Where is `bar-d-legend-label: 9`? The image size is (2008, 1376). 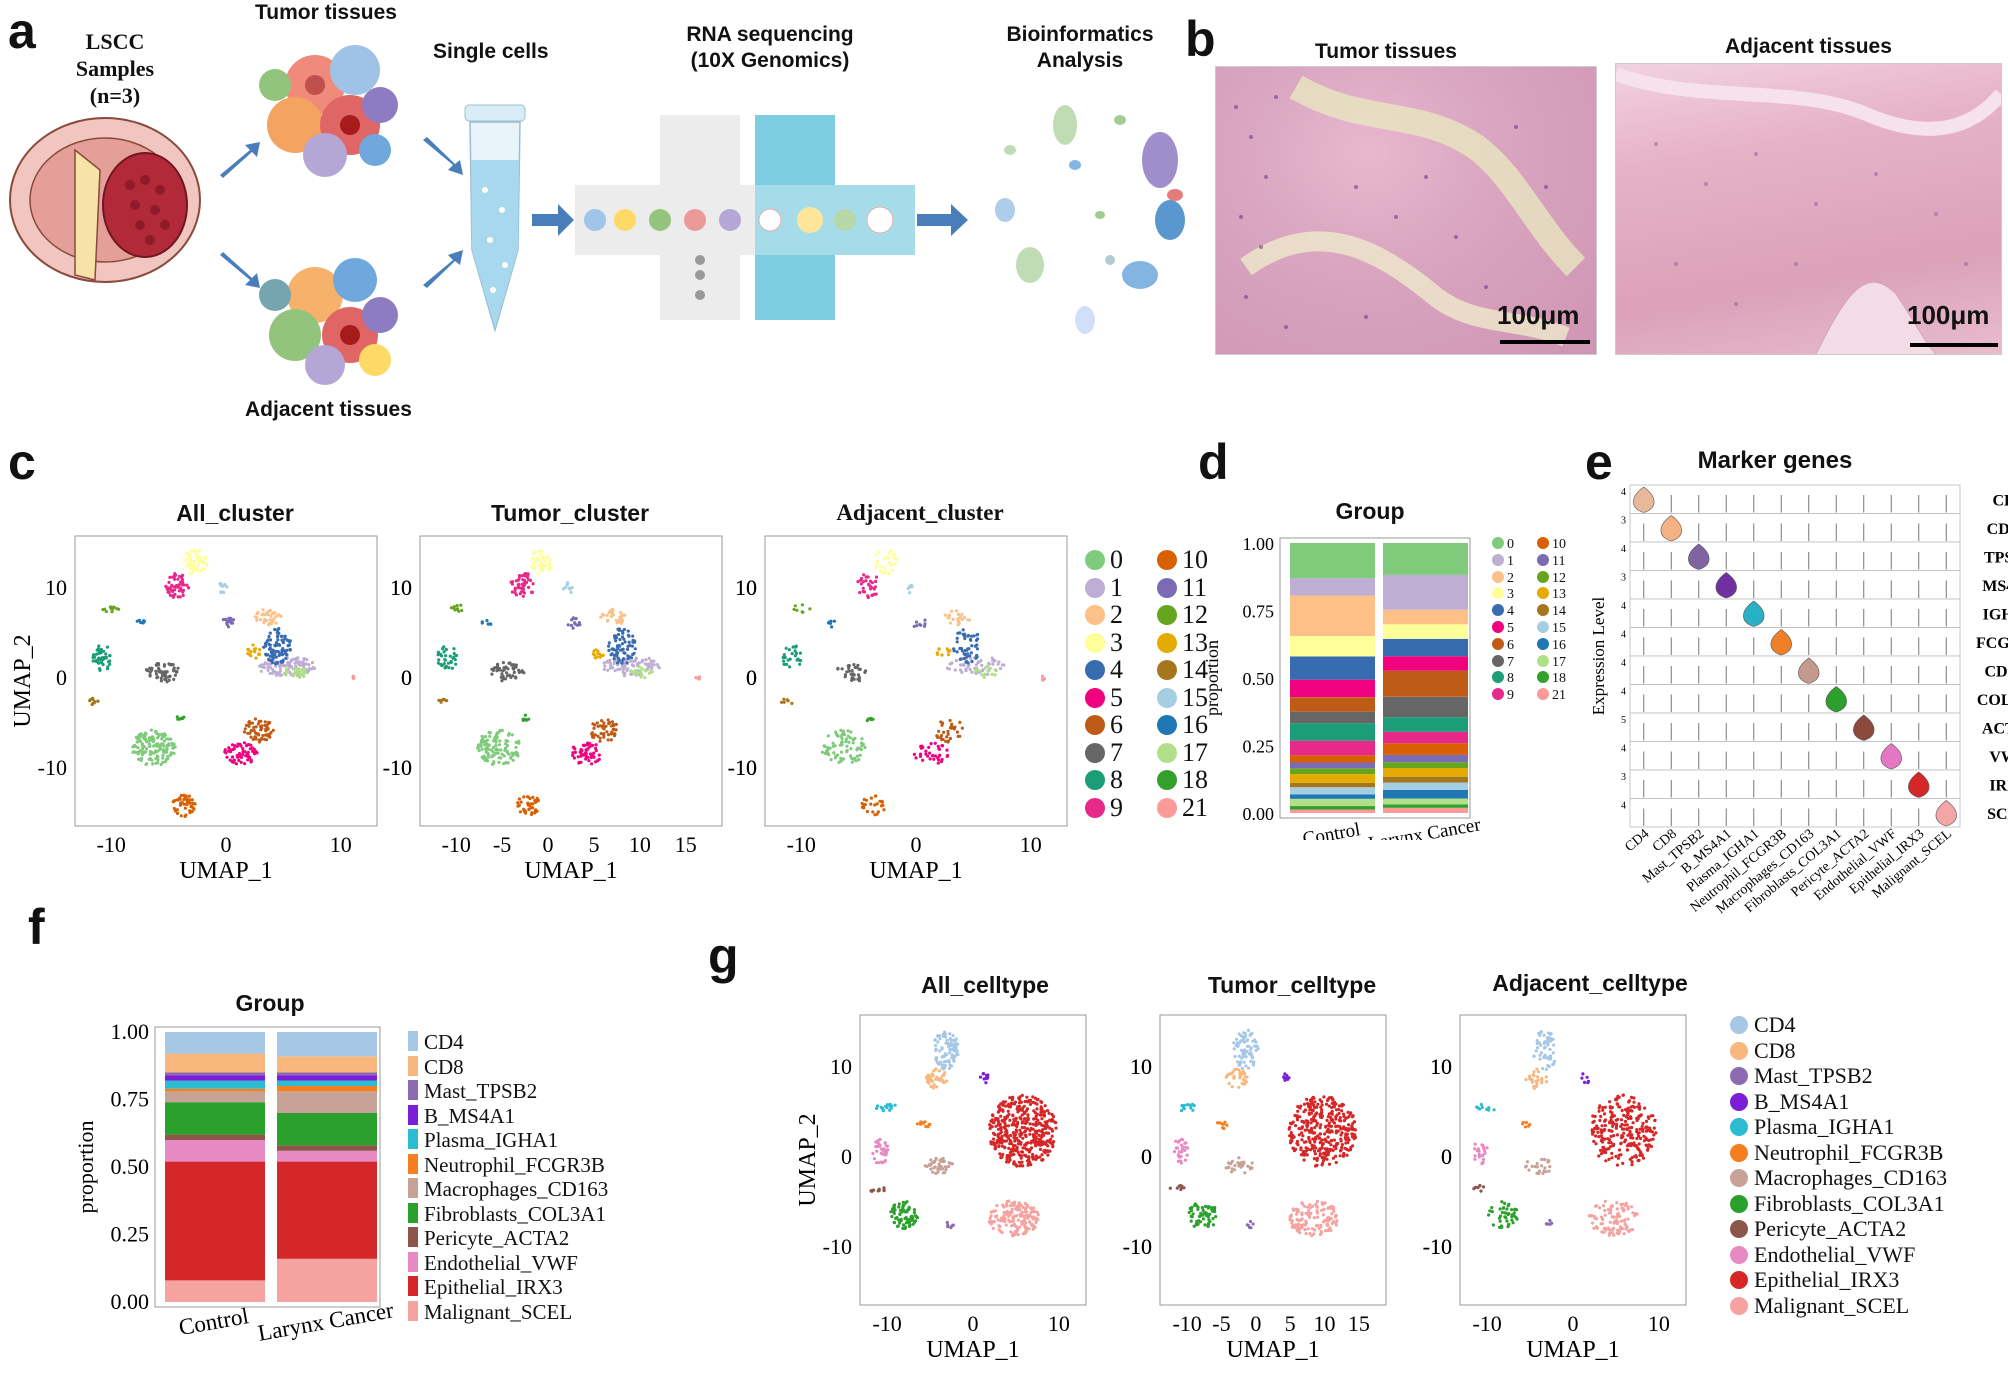 bar-d-legend-label: 9 is located at coordinates (1510, 696).